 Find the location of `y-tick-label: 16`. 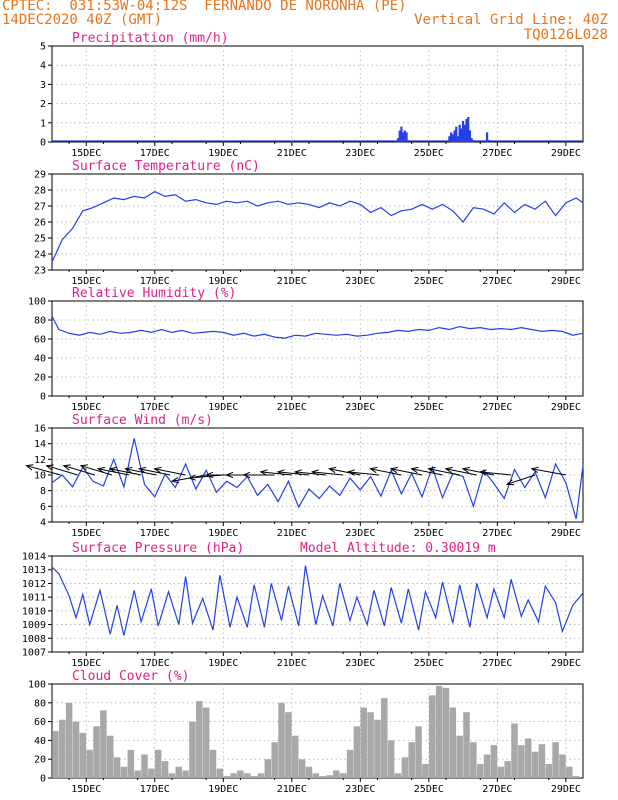

y-tick-label: 16 is located at coordinates (40, 429).